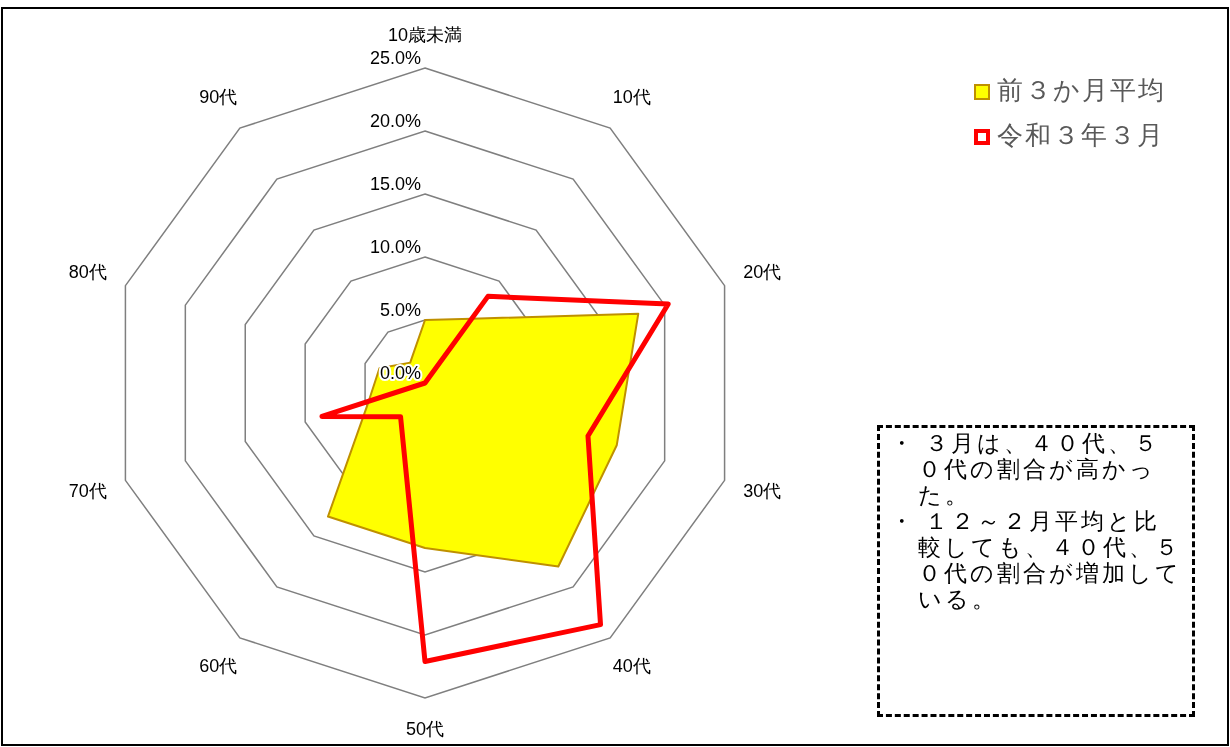  I want to click on y-tick-label: 25.0%, so click(395, 58).